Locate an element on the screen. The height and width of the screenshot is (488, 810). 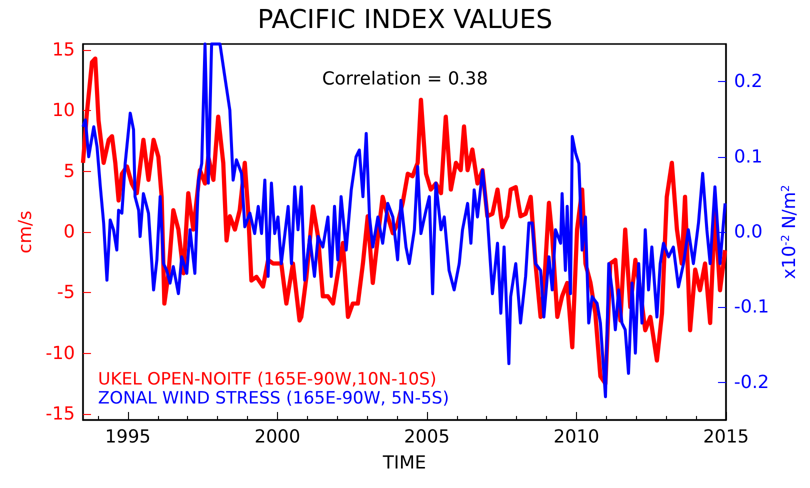
y-tick-label: 10 is located at coordinates (63, 111).